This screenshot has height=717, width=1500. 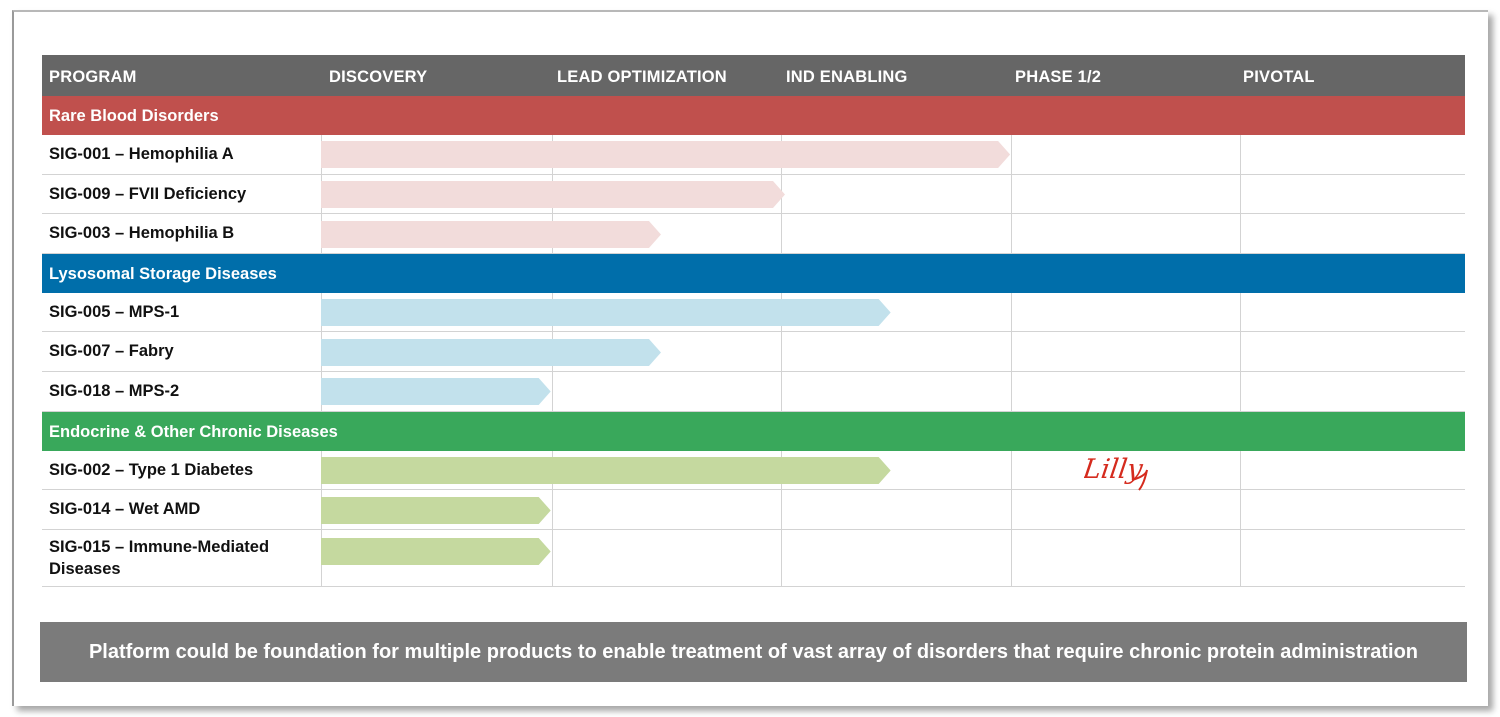 I want to click on category-label: Lysosomal Storage Diseases, so click(x=163, y=273).